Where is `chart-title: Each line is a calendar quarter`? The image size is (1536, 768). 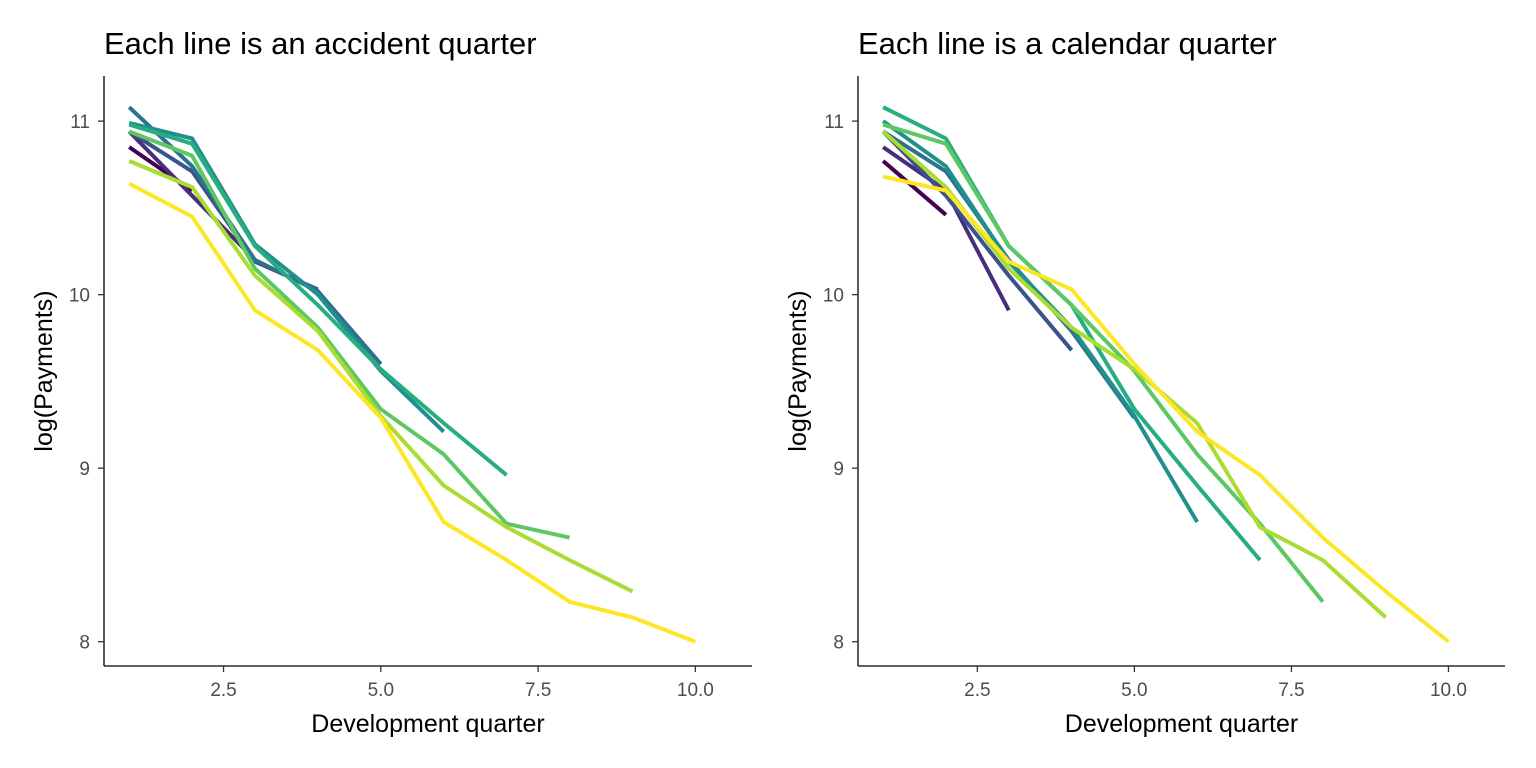 chart-title: Each line is a calendar quarter is located at coordinates (1067, 43).